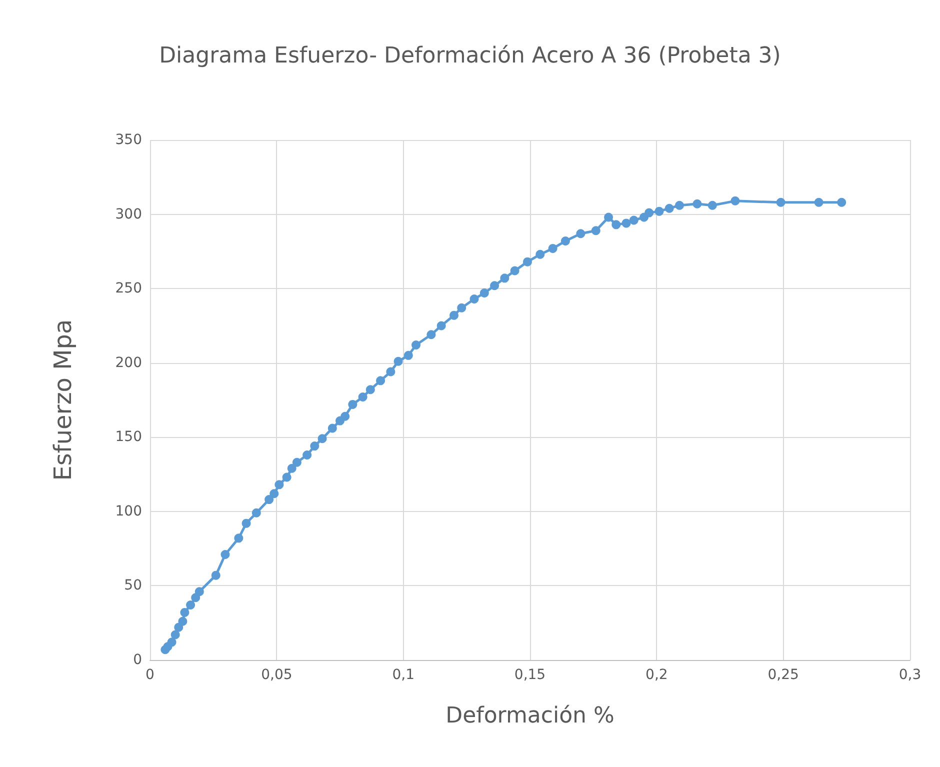 The height and width of the screenshot is (767, 940). Describe the element at coordinates (128, 437) in the screenshot. I see `y-tick-label: 150` at that location.